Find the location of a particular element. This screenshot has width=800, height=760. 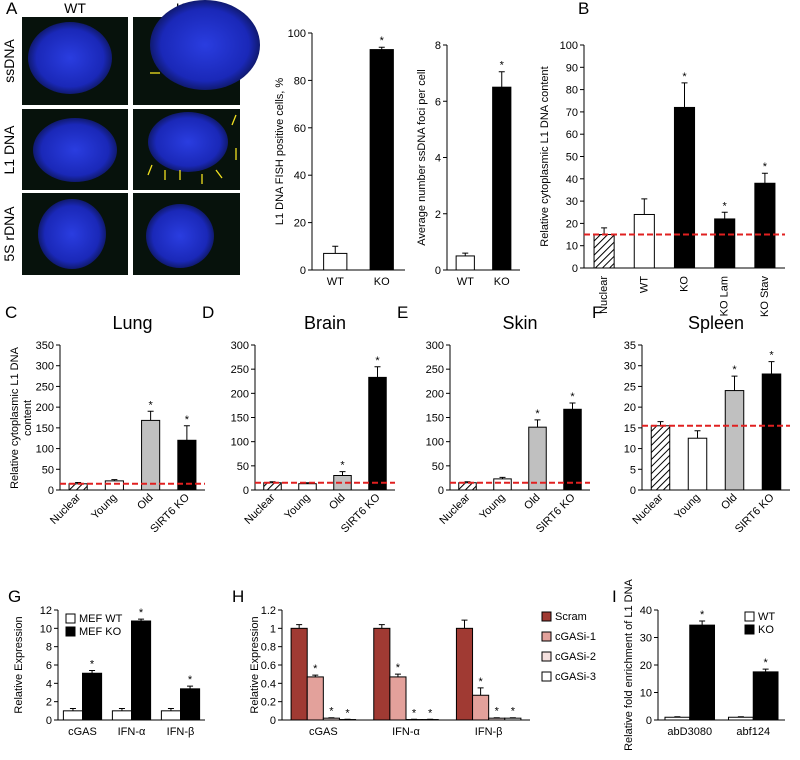

y-axis-label: L1 DNA FISH positive cells, % is located at coordinates (280, 152).